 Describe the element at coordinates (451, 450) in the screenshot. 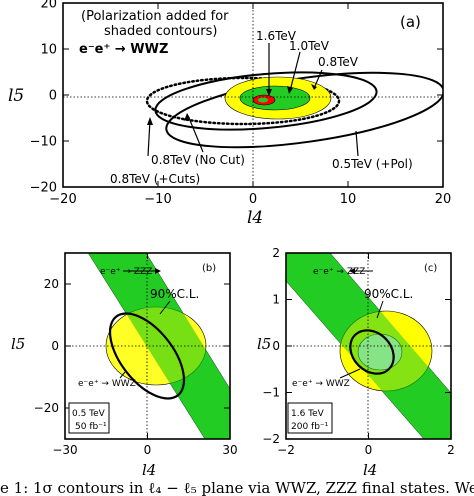

I see `x-tick-label: 2` at that location.